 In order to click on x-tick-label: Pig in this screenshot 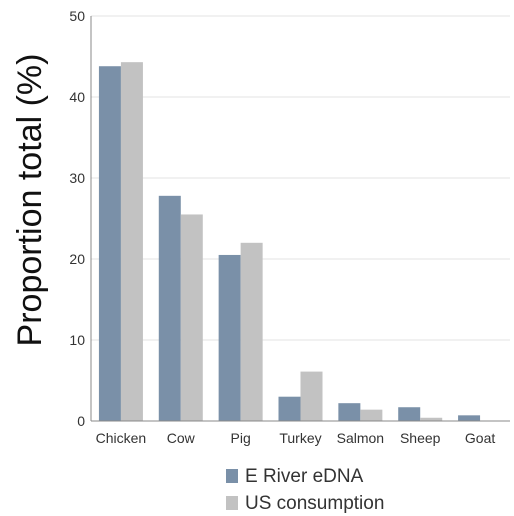, I will do `click(241, 438)`.